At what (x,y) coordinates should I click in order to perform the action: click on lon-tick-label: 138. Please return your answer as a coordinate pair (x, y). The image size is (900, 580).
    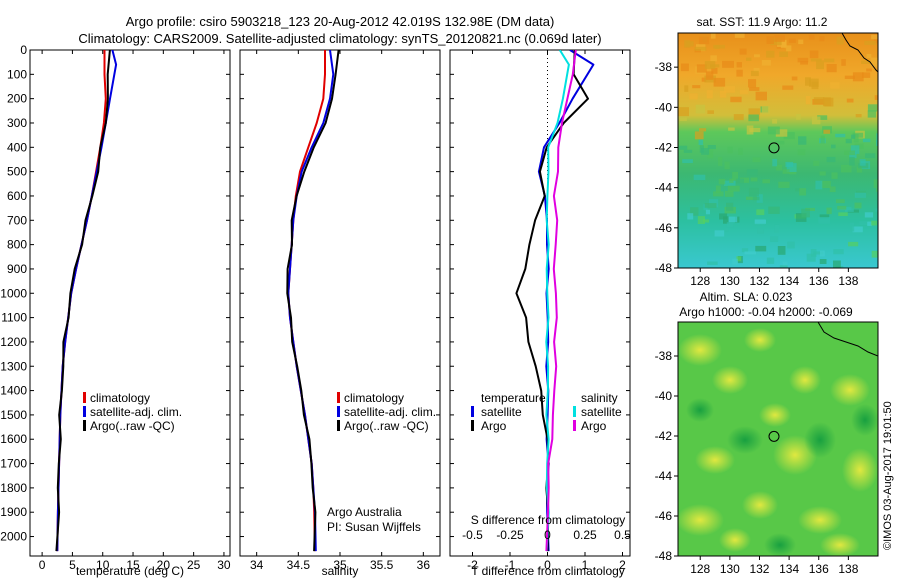
    Looking at the image, I should click on (848, 281).